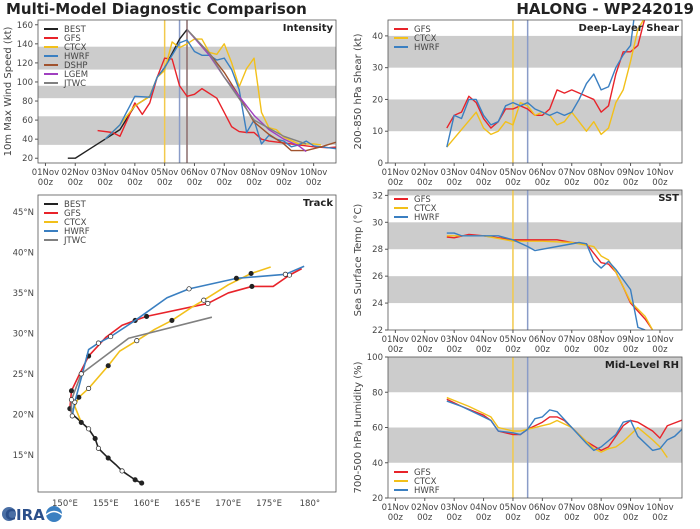  What do you see at coordinates (642, 365) in the screenshot?
I see `panel-title: Mid-Level RH` at bounding box center [642, 365].